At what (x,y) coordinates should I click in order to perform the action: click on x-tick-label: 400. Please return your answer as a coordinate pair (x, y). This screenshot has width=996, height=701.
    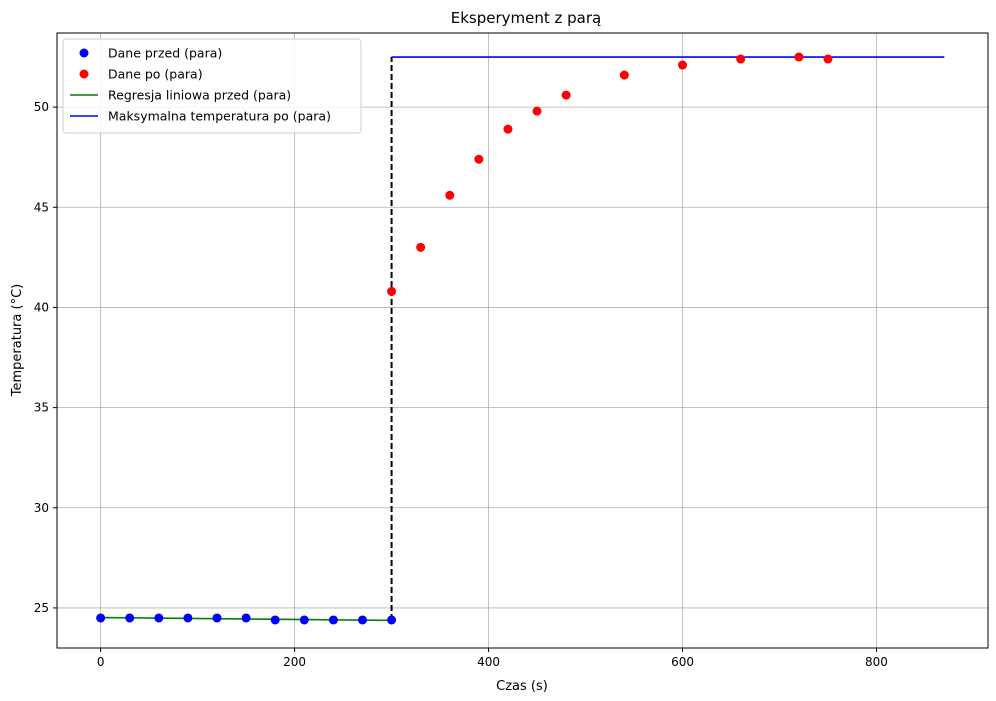
    Looking at the image, I should click on (488, 662).